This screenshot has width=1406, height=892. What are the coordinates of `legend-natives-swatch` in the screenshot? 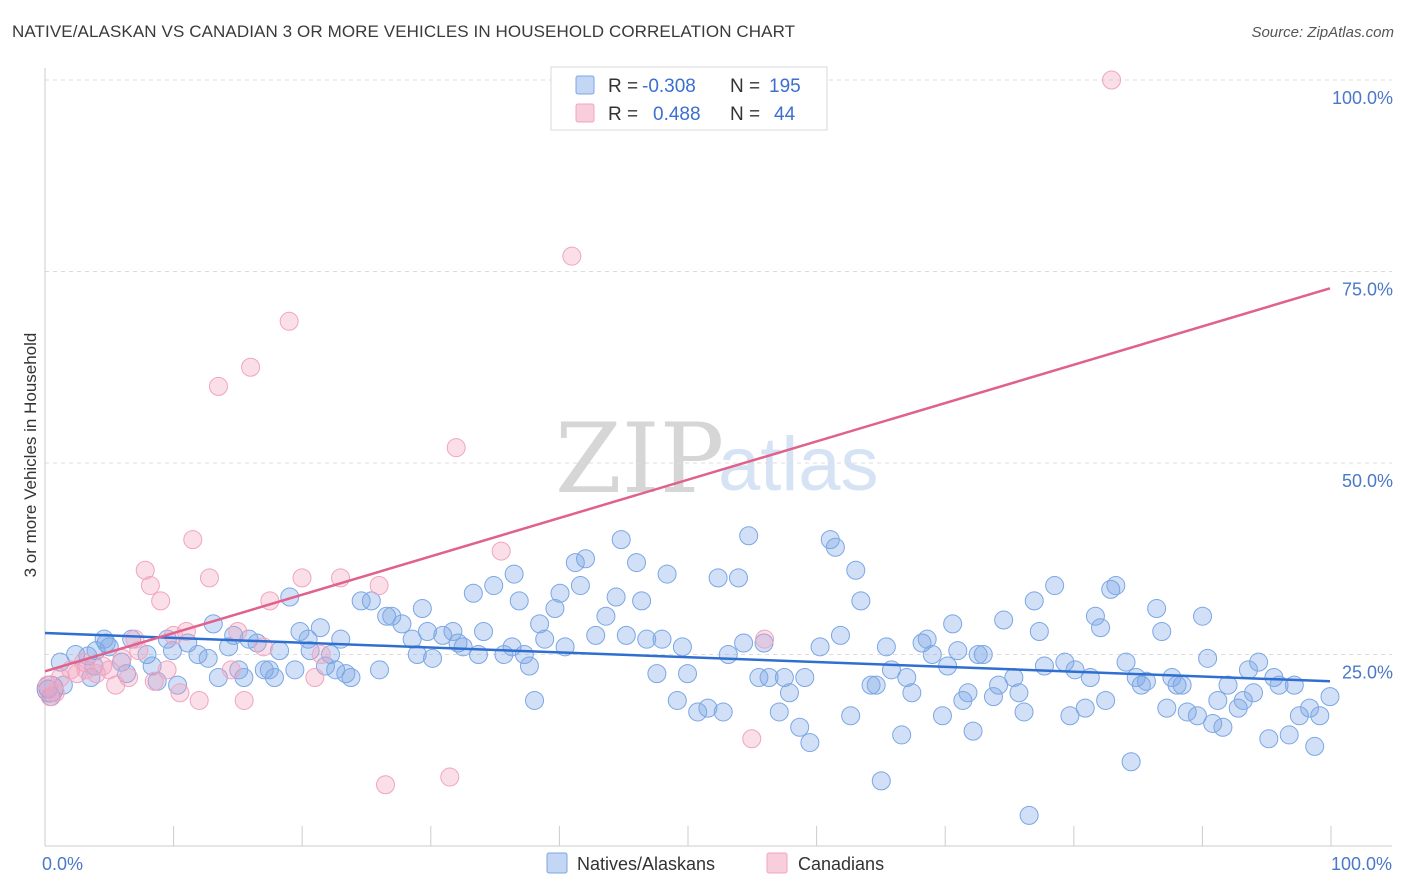 It's located at (585, 85).